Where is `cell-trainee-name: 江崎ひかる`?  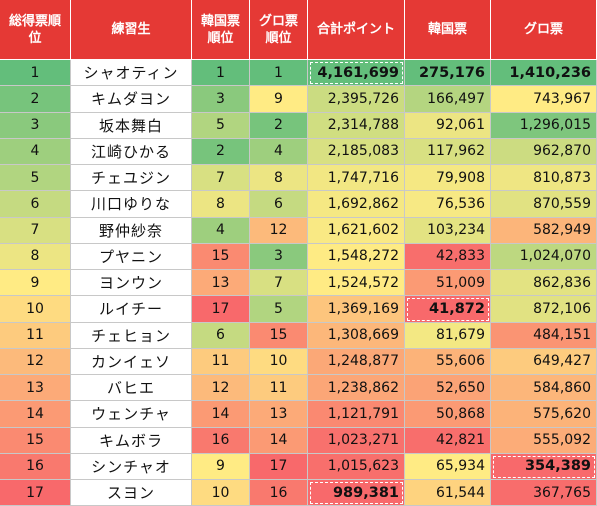 cell-trainee-name: 江崎ひかる is located at coordinates (131, 151).